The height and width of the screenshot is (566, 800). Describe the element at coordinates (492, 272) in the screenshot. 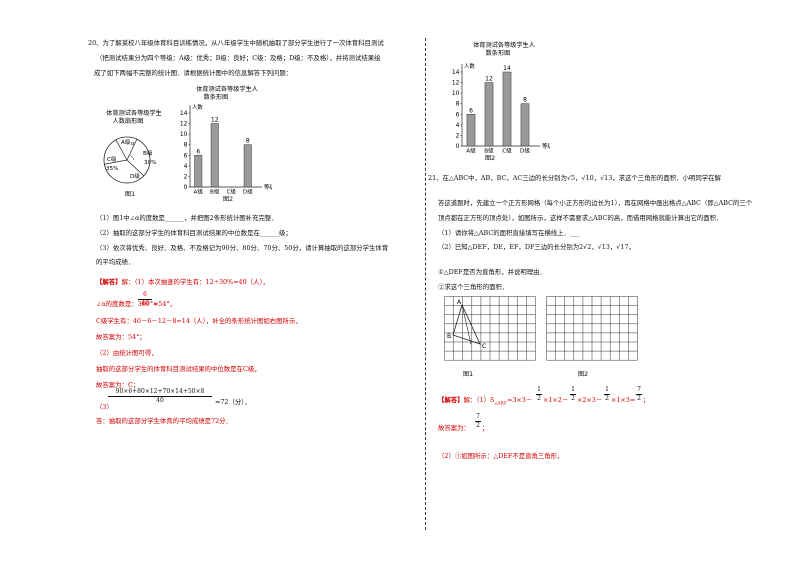

I see `q21-part2a: ①△DEF是否为直角形，并说明理由．` at that location.